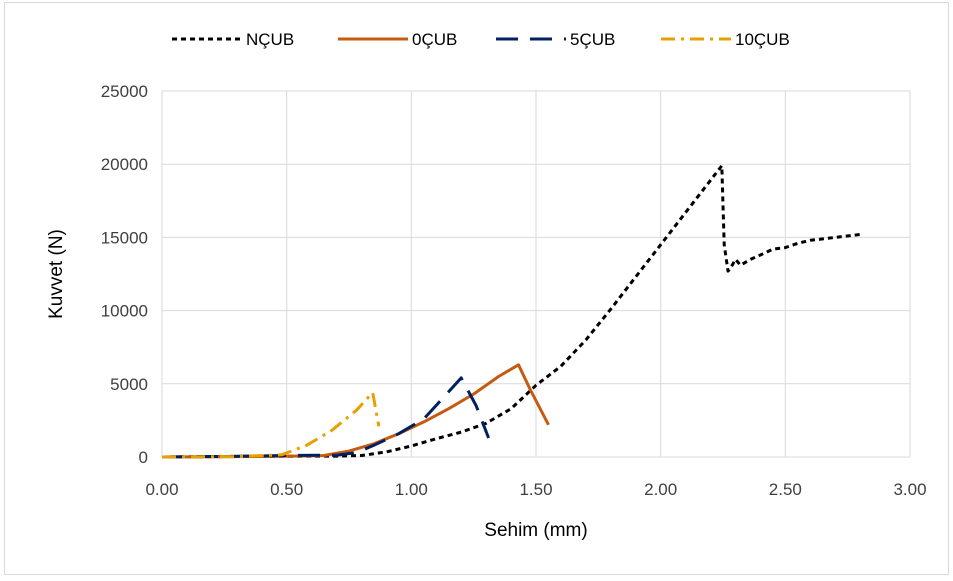 Image resolution: width=953 pixels, height=581 pixels. Describe the element at coordinates (124, 274) in the screenshot. I see `y-tick-labels: 0 5000 10000 15000 20000 25000` at that location.